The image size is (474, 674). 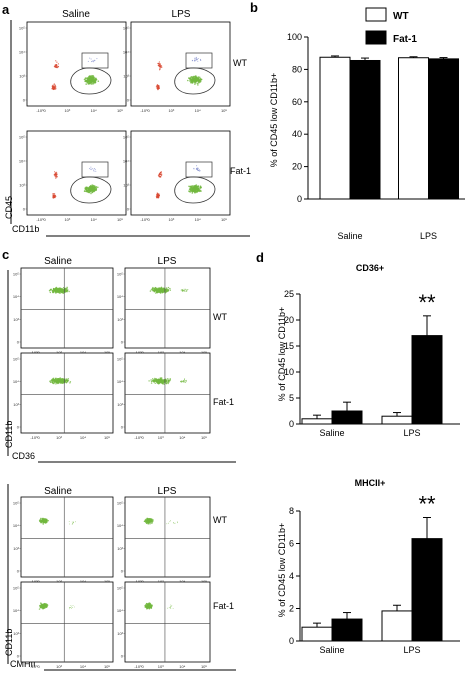 I want to click on panel-c-letter: c, so click(x=5, y=254).